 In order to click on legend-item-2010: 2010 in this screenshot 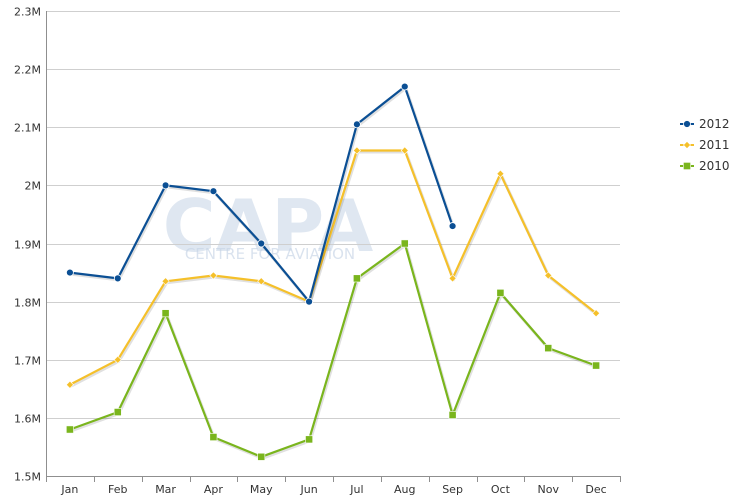, I will do `click(705, 166)`.